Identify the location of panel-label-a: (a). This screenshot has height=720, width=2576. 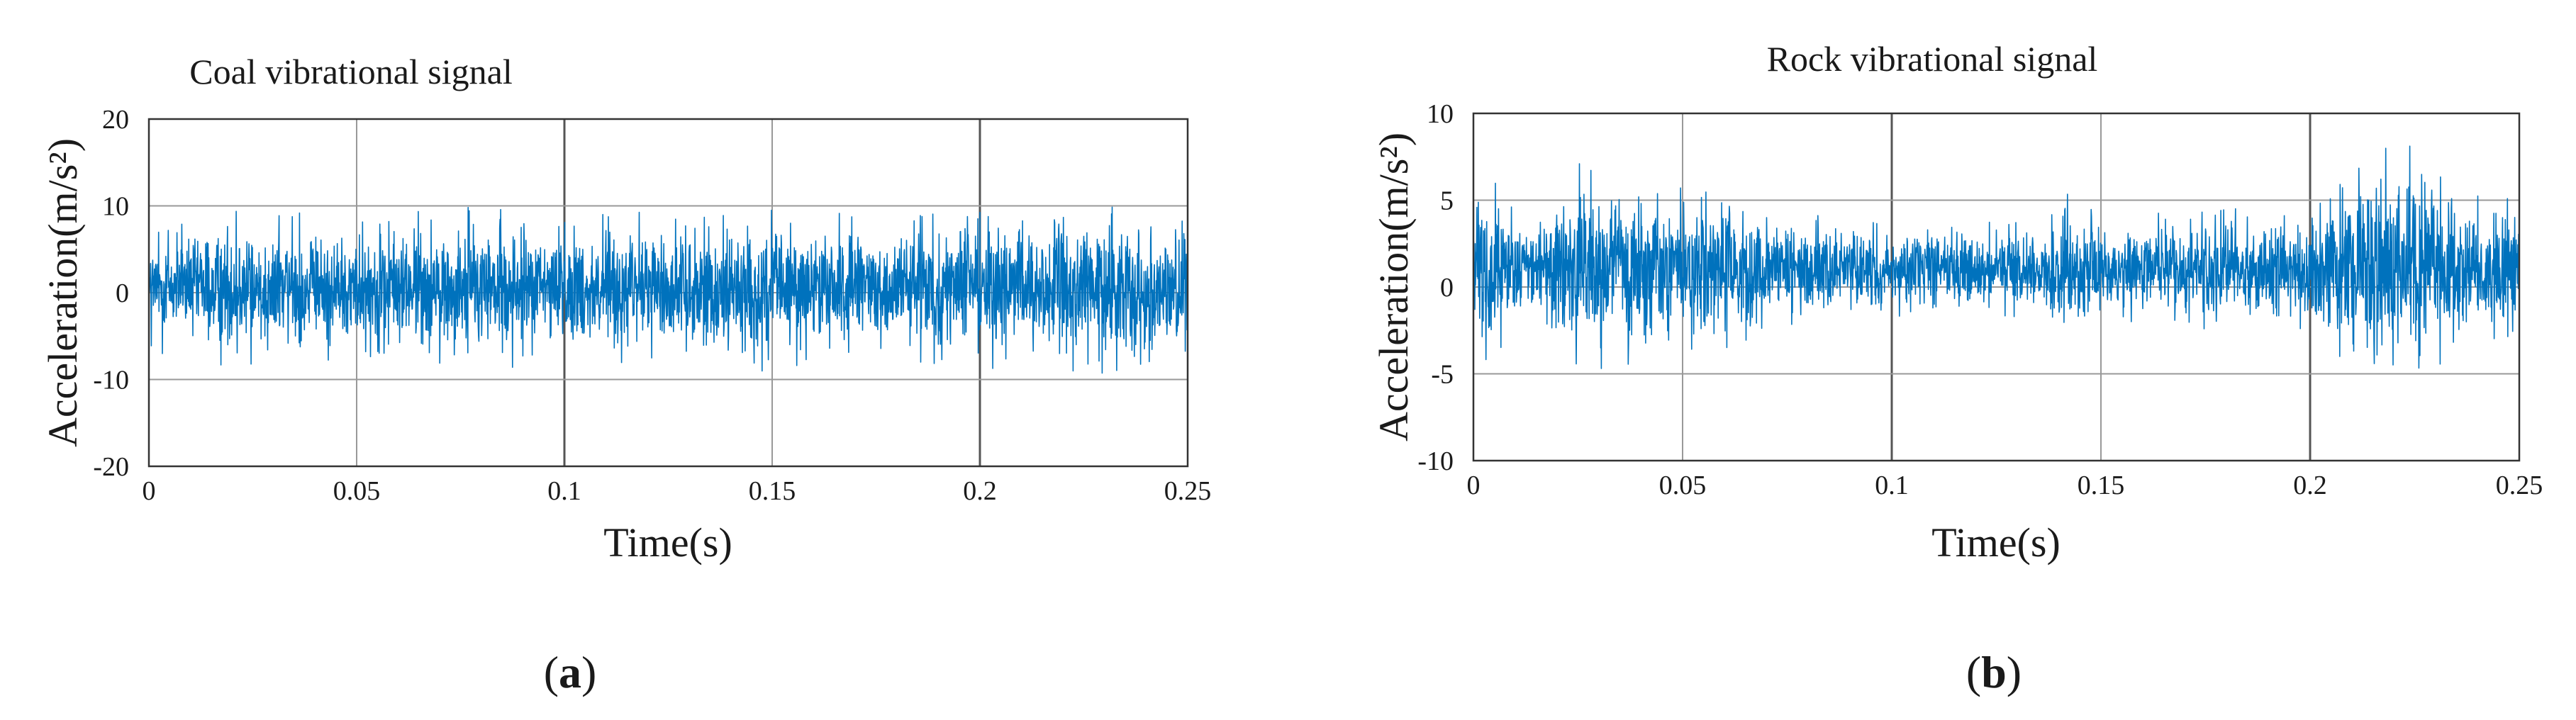
(570, 672).